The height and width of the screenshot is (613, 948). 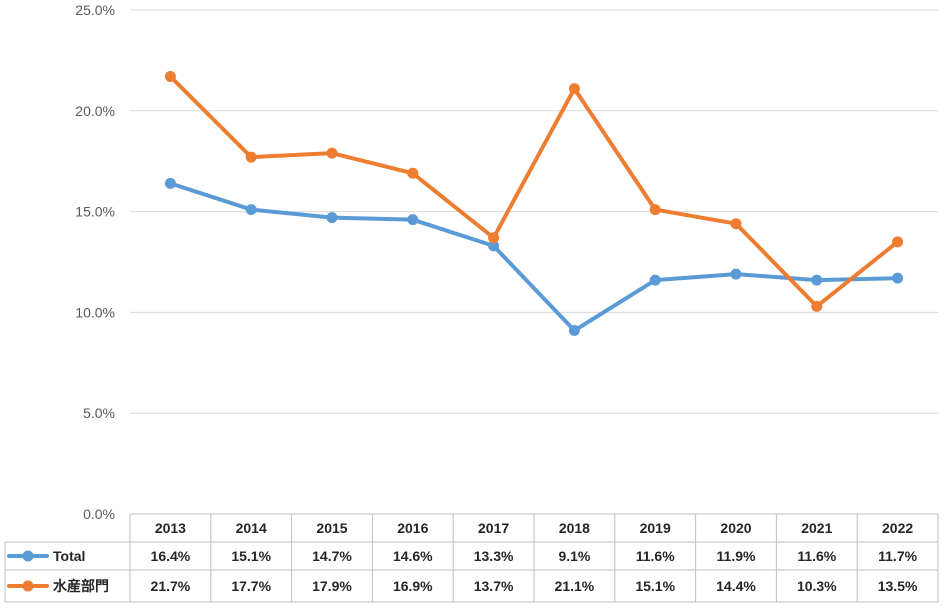 I want to click on table-cell-value: 14.4%, so click(x=736, y=586).